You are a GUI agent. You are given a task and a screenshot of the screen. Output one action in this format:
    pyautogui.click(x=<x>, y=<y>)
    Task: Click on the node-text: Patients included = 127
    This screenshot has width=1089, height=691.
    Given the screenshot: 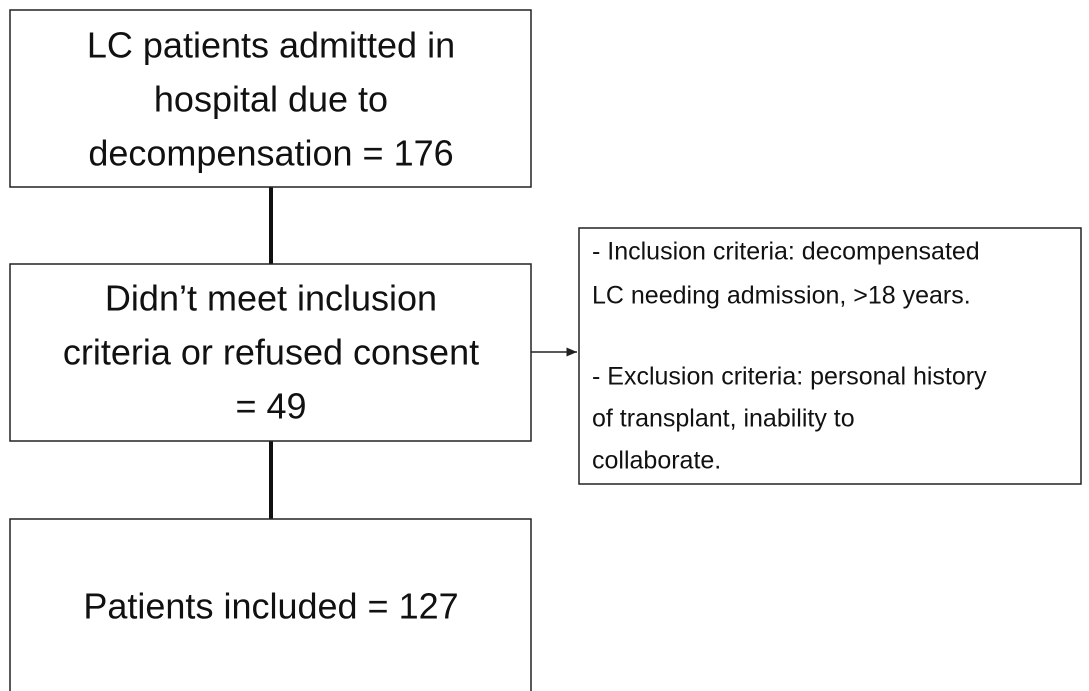 What is the action you would take?
    pyautogui.click(x=270, y=606)
    